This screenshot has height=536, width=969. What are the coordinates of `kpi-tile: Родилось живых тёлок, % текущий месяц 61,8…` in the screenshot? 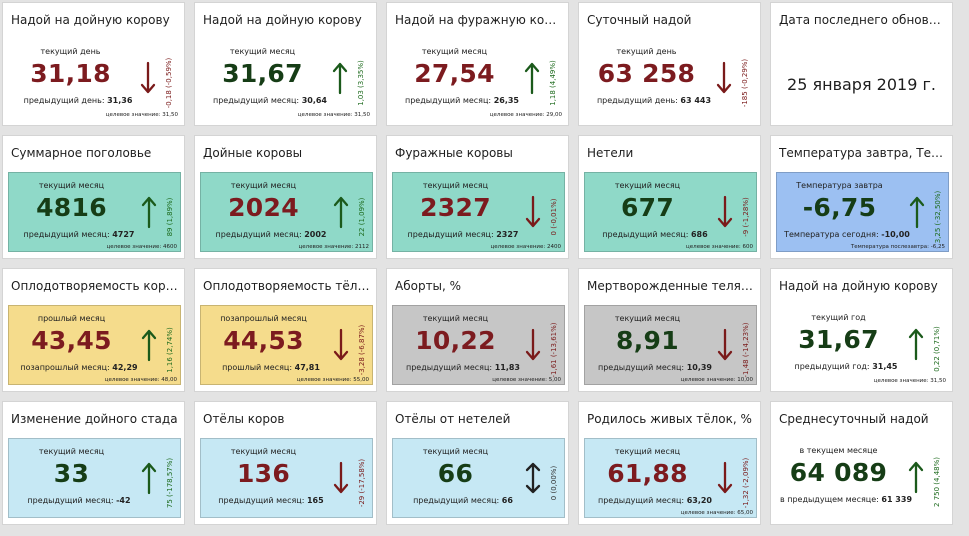 It's located at (669, 463).